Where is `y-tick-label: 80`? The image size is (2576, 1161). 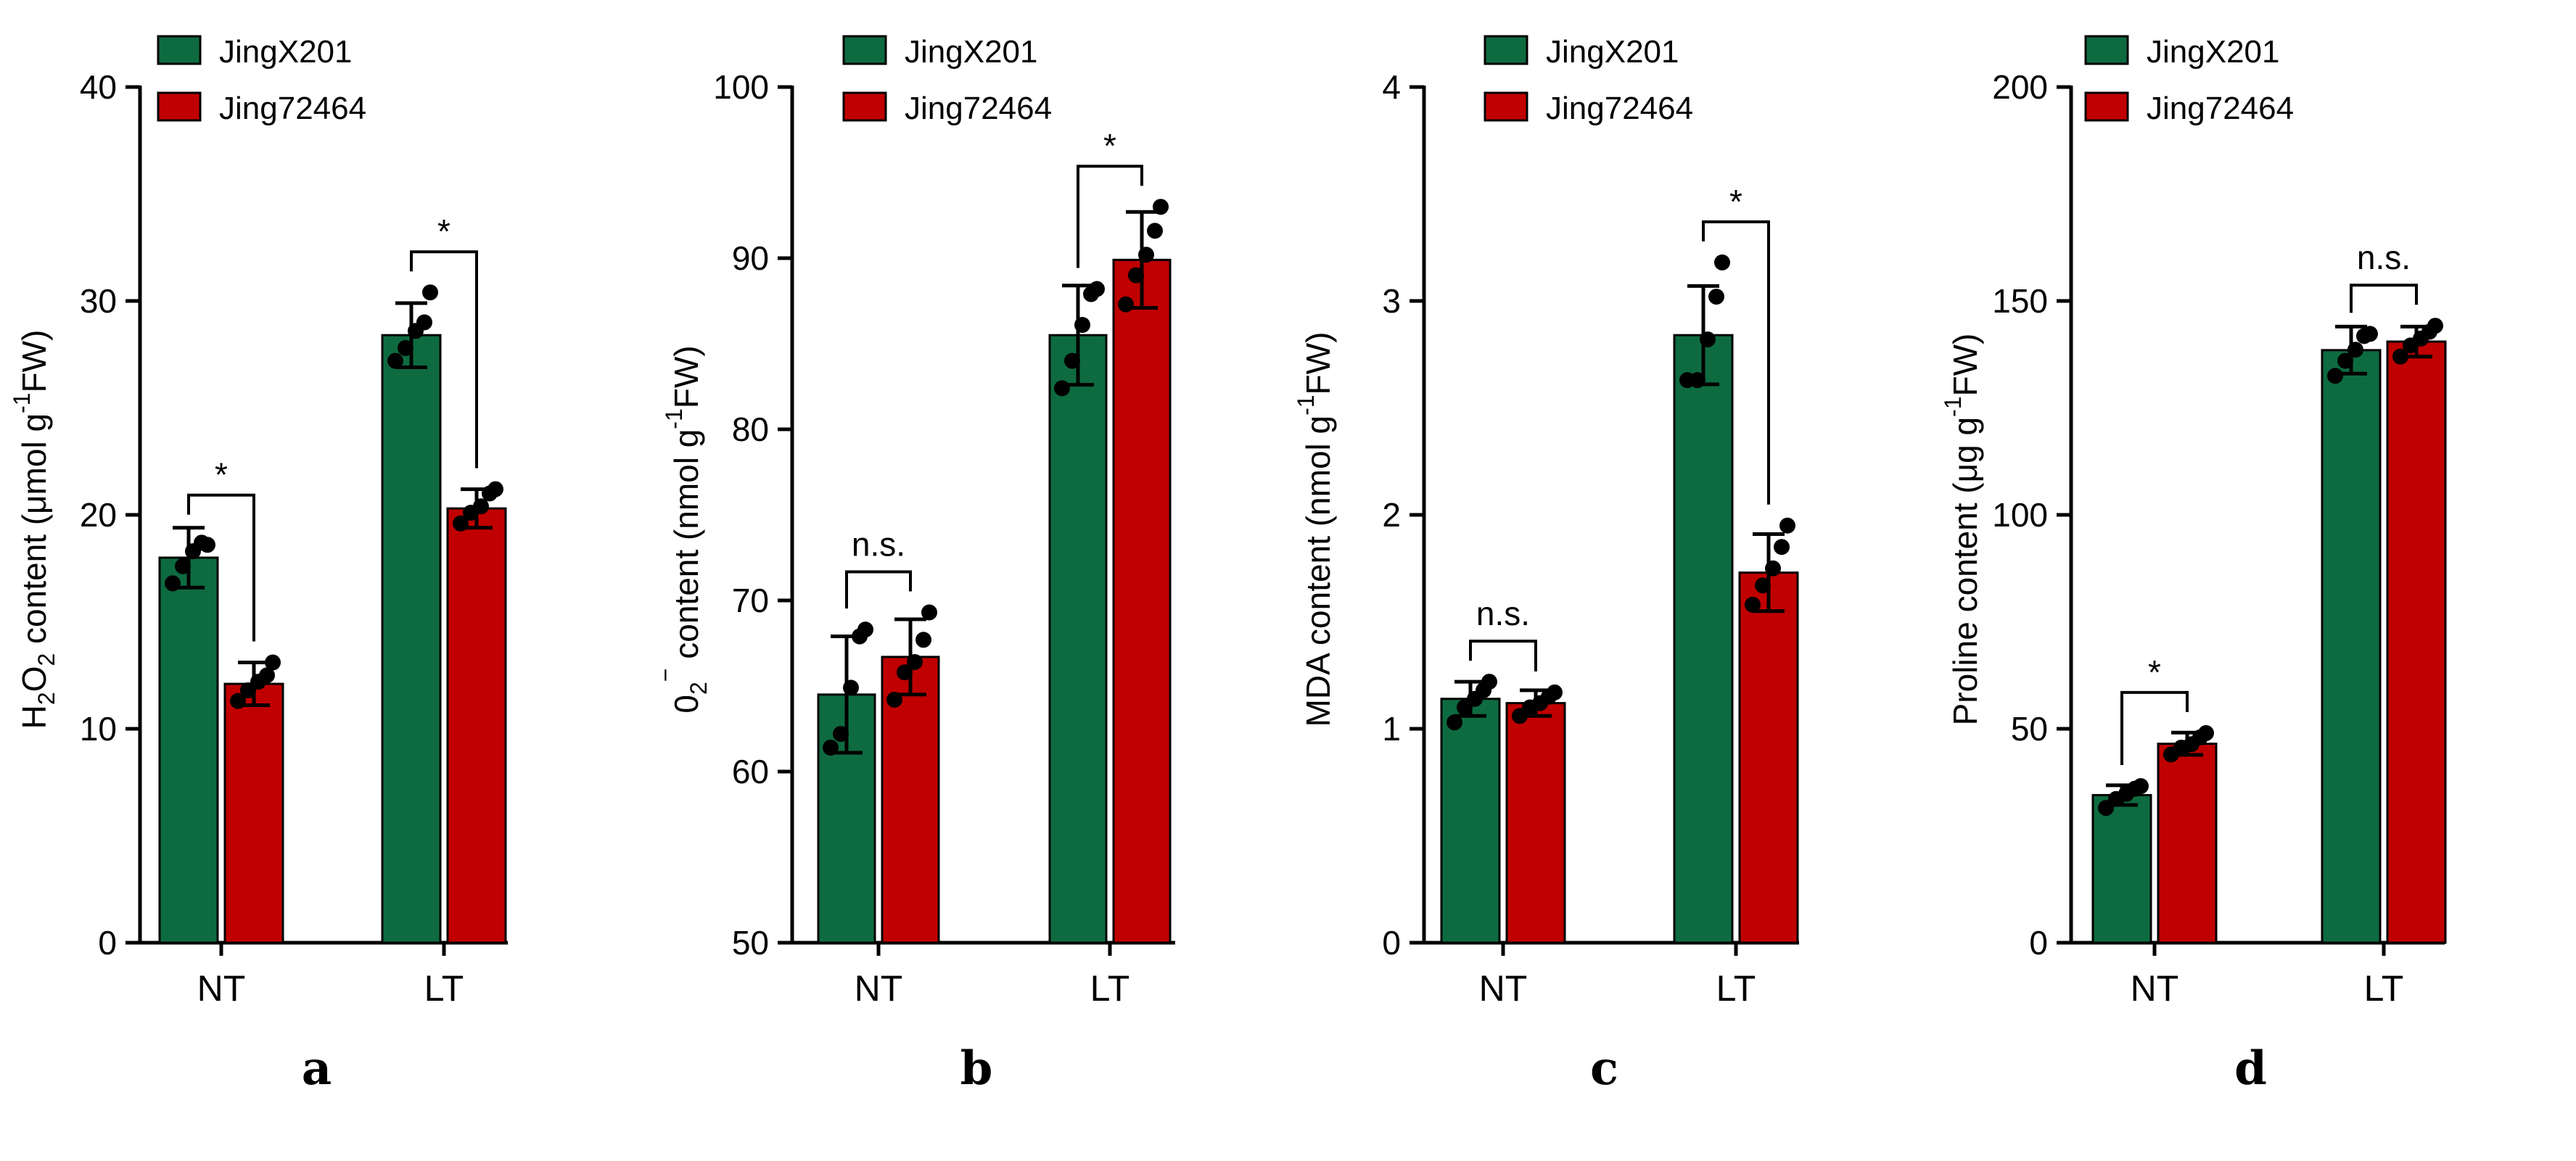 y-tick-label: 80 is located at coordinates (750, 429).